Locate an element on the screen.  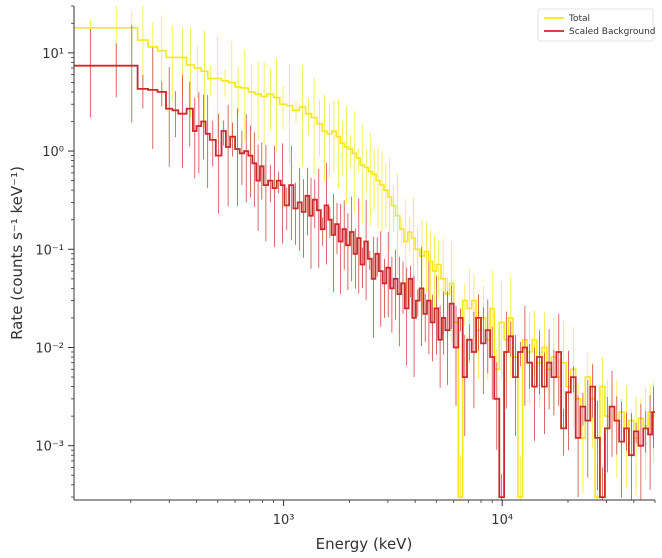
y-tick-label: 10⁰ is located at coordinates (53, 152).